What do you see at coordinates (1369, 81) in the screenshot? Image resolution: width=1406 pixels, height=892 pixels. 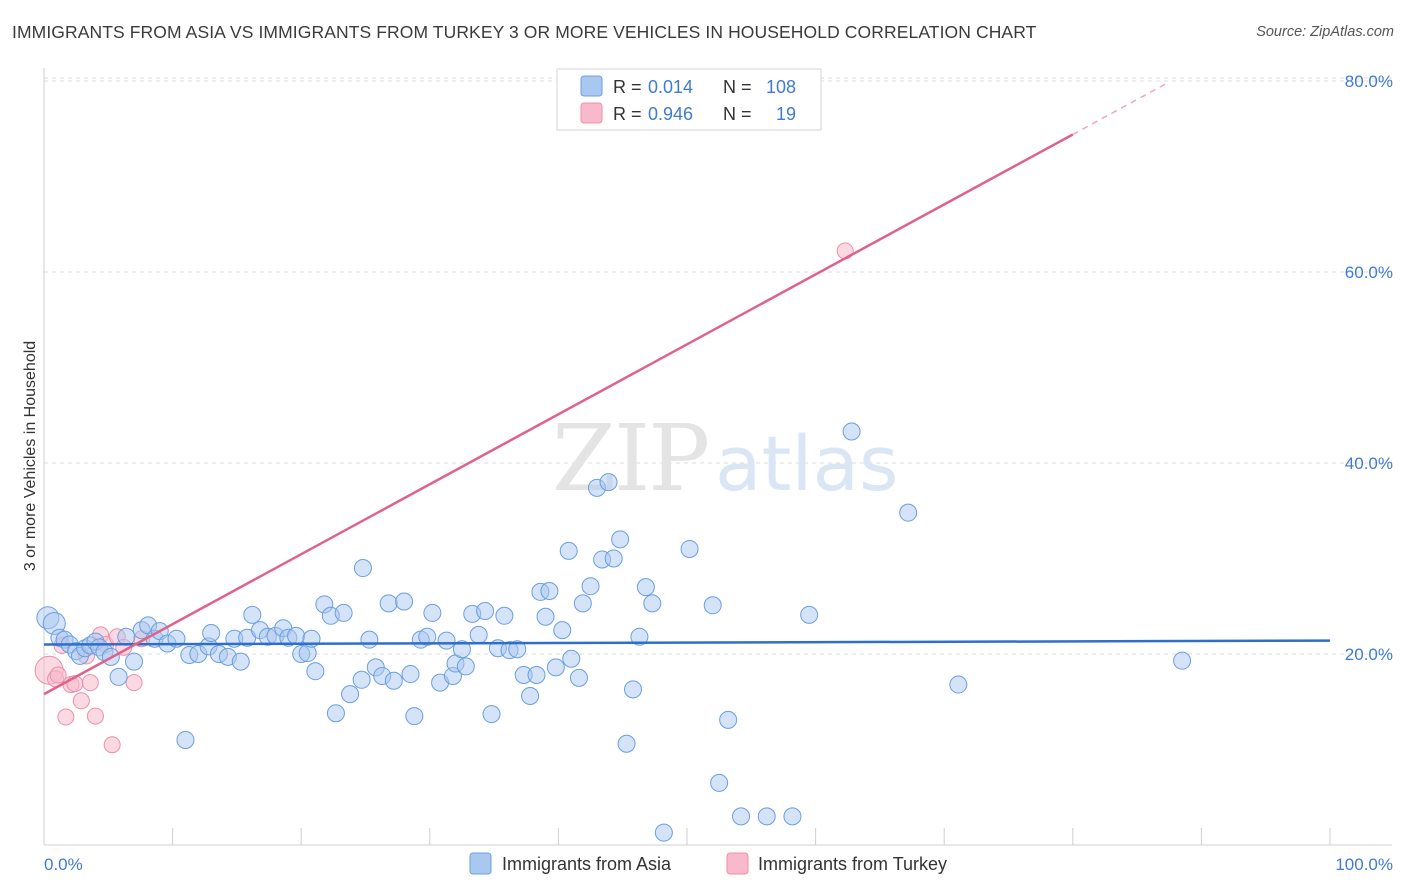 I see `y-tick-label-80: 80.0%` at bounding box center [1369, 81].